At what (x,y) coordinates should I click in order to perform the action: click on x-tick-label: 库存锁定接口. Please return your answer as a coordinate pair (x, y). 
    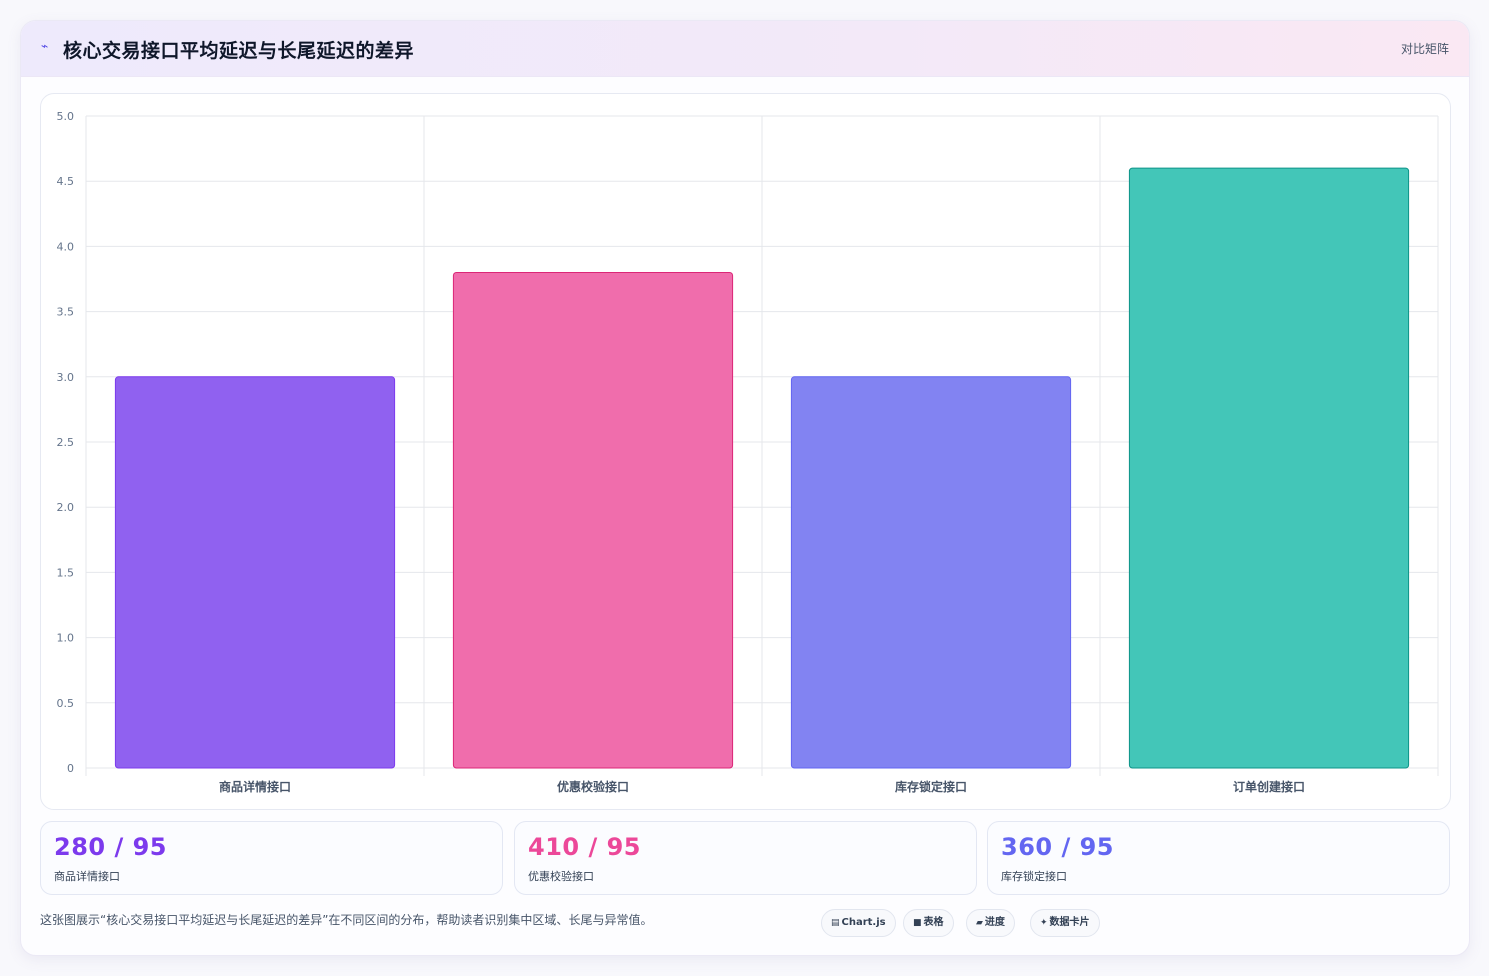
    Looking at the image, I should click on (931, 786).